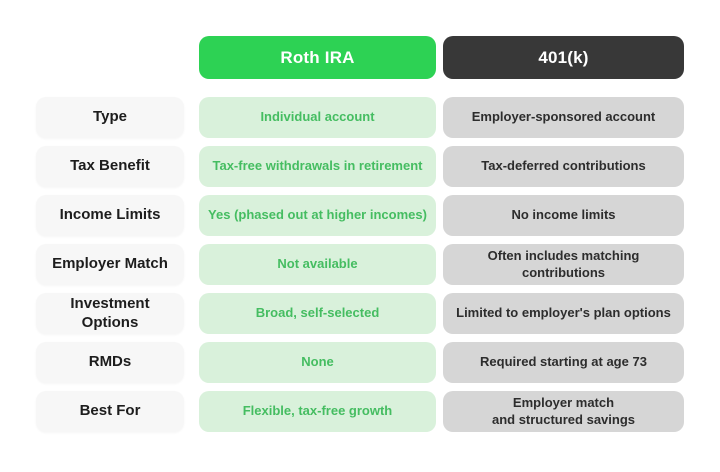 The height and width of the screenshot is (472, 720). I want to click on roth-cell: Broad, self-selected, so click(317, 313).